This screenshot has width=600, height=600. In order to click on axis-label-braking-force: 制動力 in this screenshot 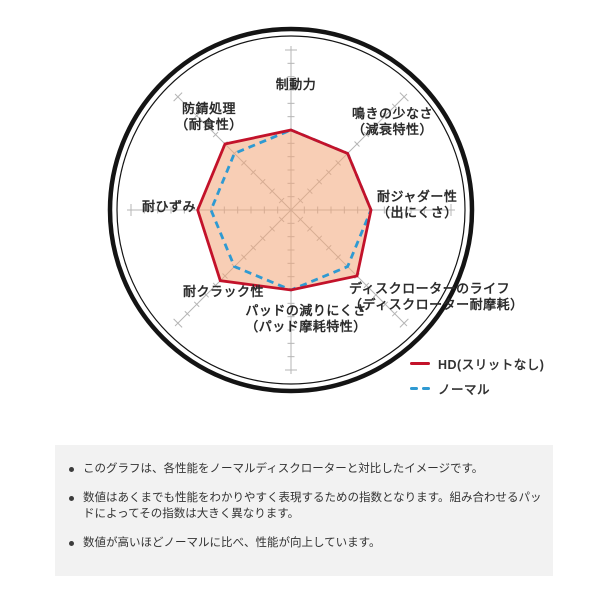, I will do `click(296, 85)`.